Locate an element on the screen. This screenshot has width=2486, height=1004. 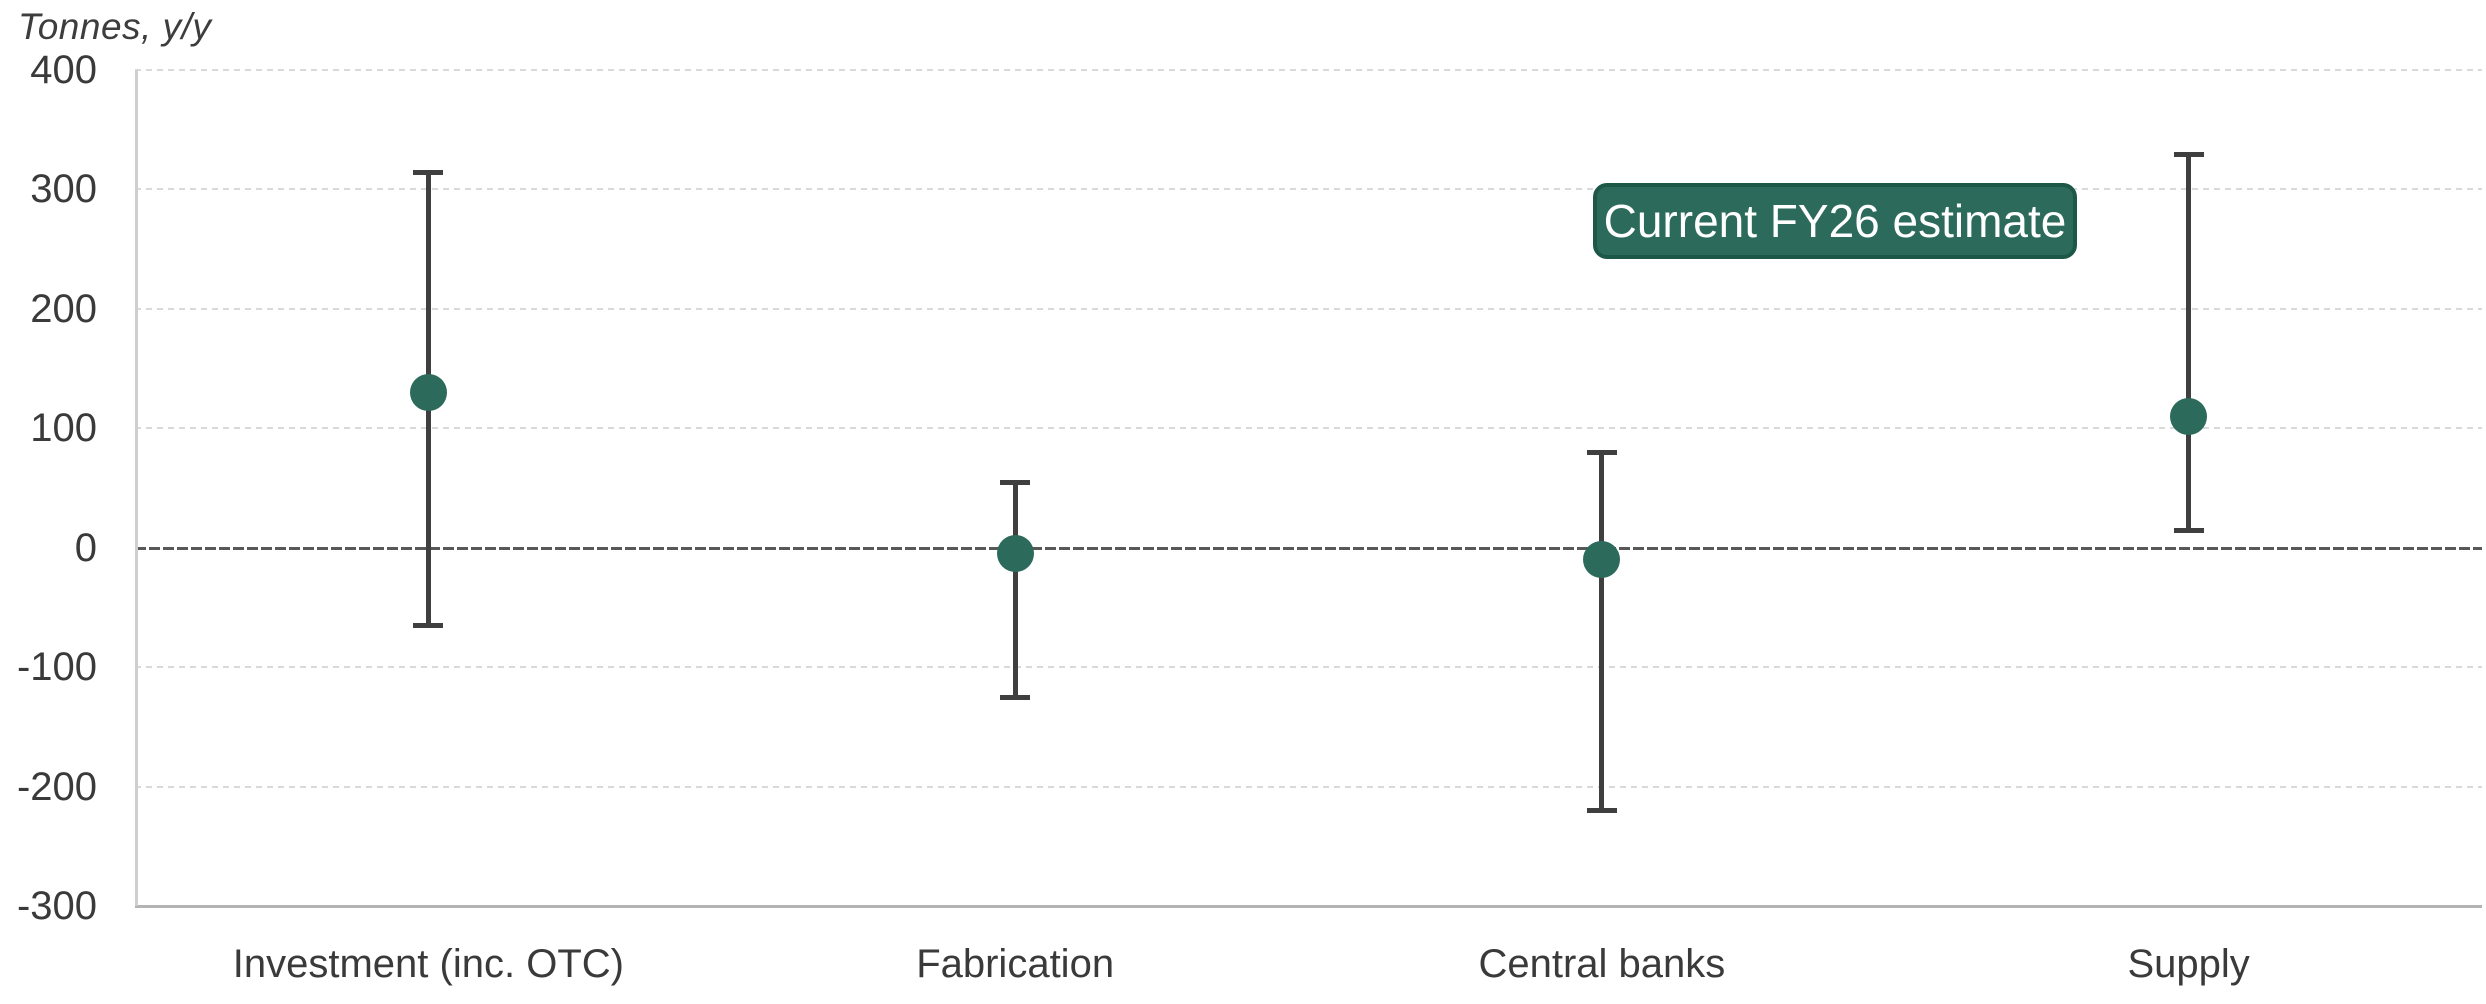
y-tick-label: 100 is located at coordinates (63, 428).